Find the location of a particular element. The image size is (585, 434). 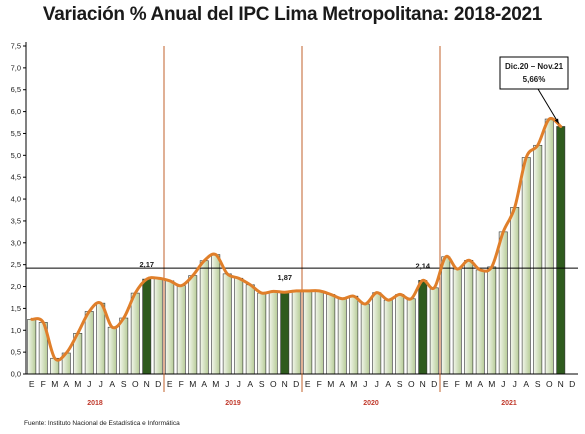

data-label: 2,14 is located at coordinates (422, 265).